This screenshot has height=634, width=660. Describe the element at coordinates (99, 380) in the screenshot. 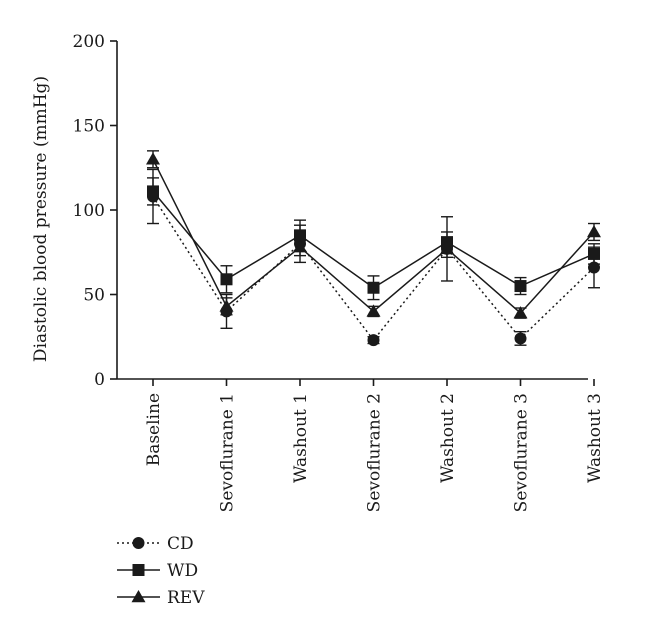

I see `y-tick-label: 0` at that location.